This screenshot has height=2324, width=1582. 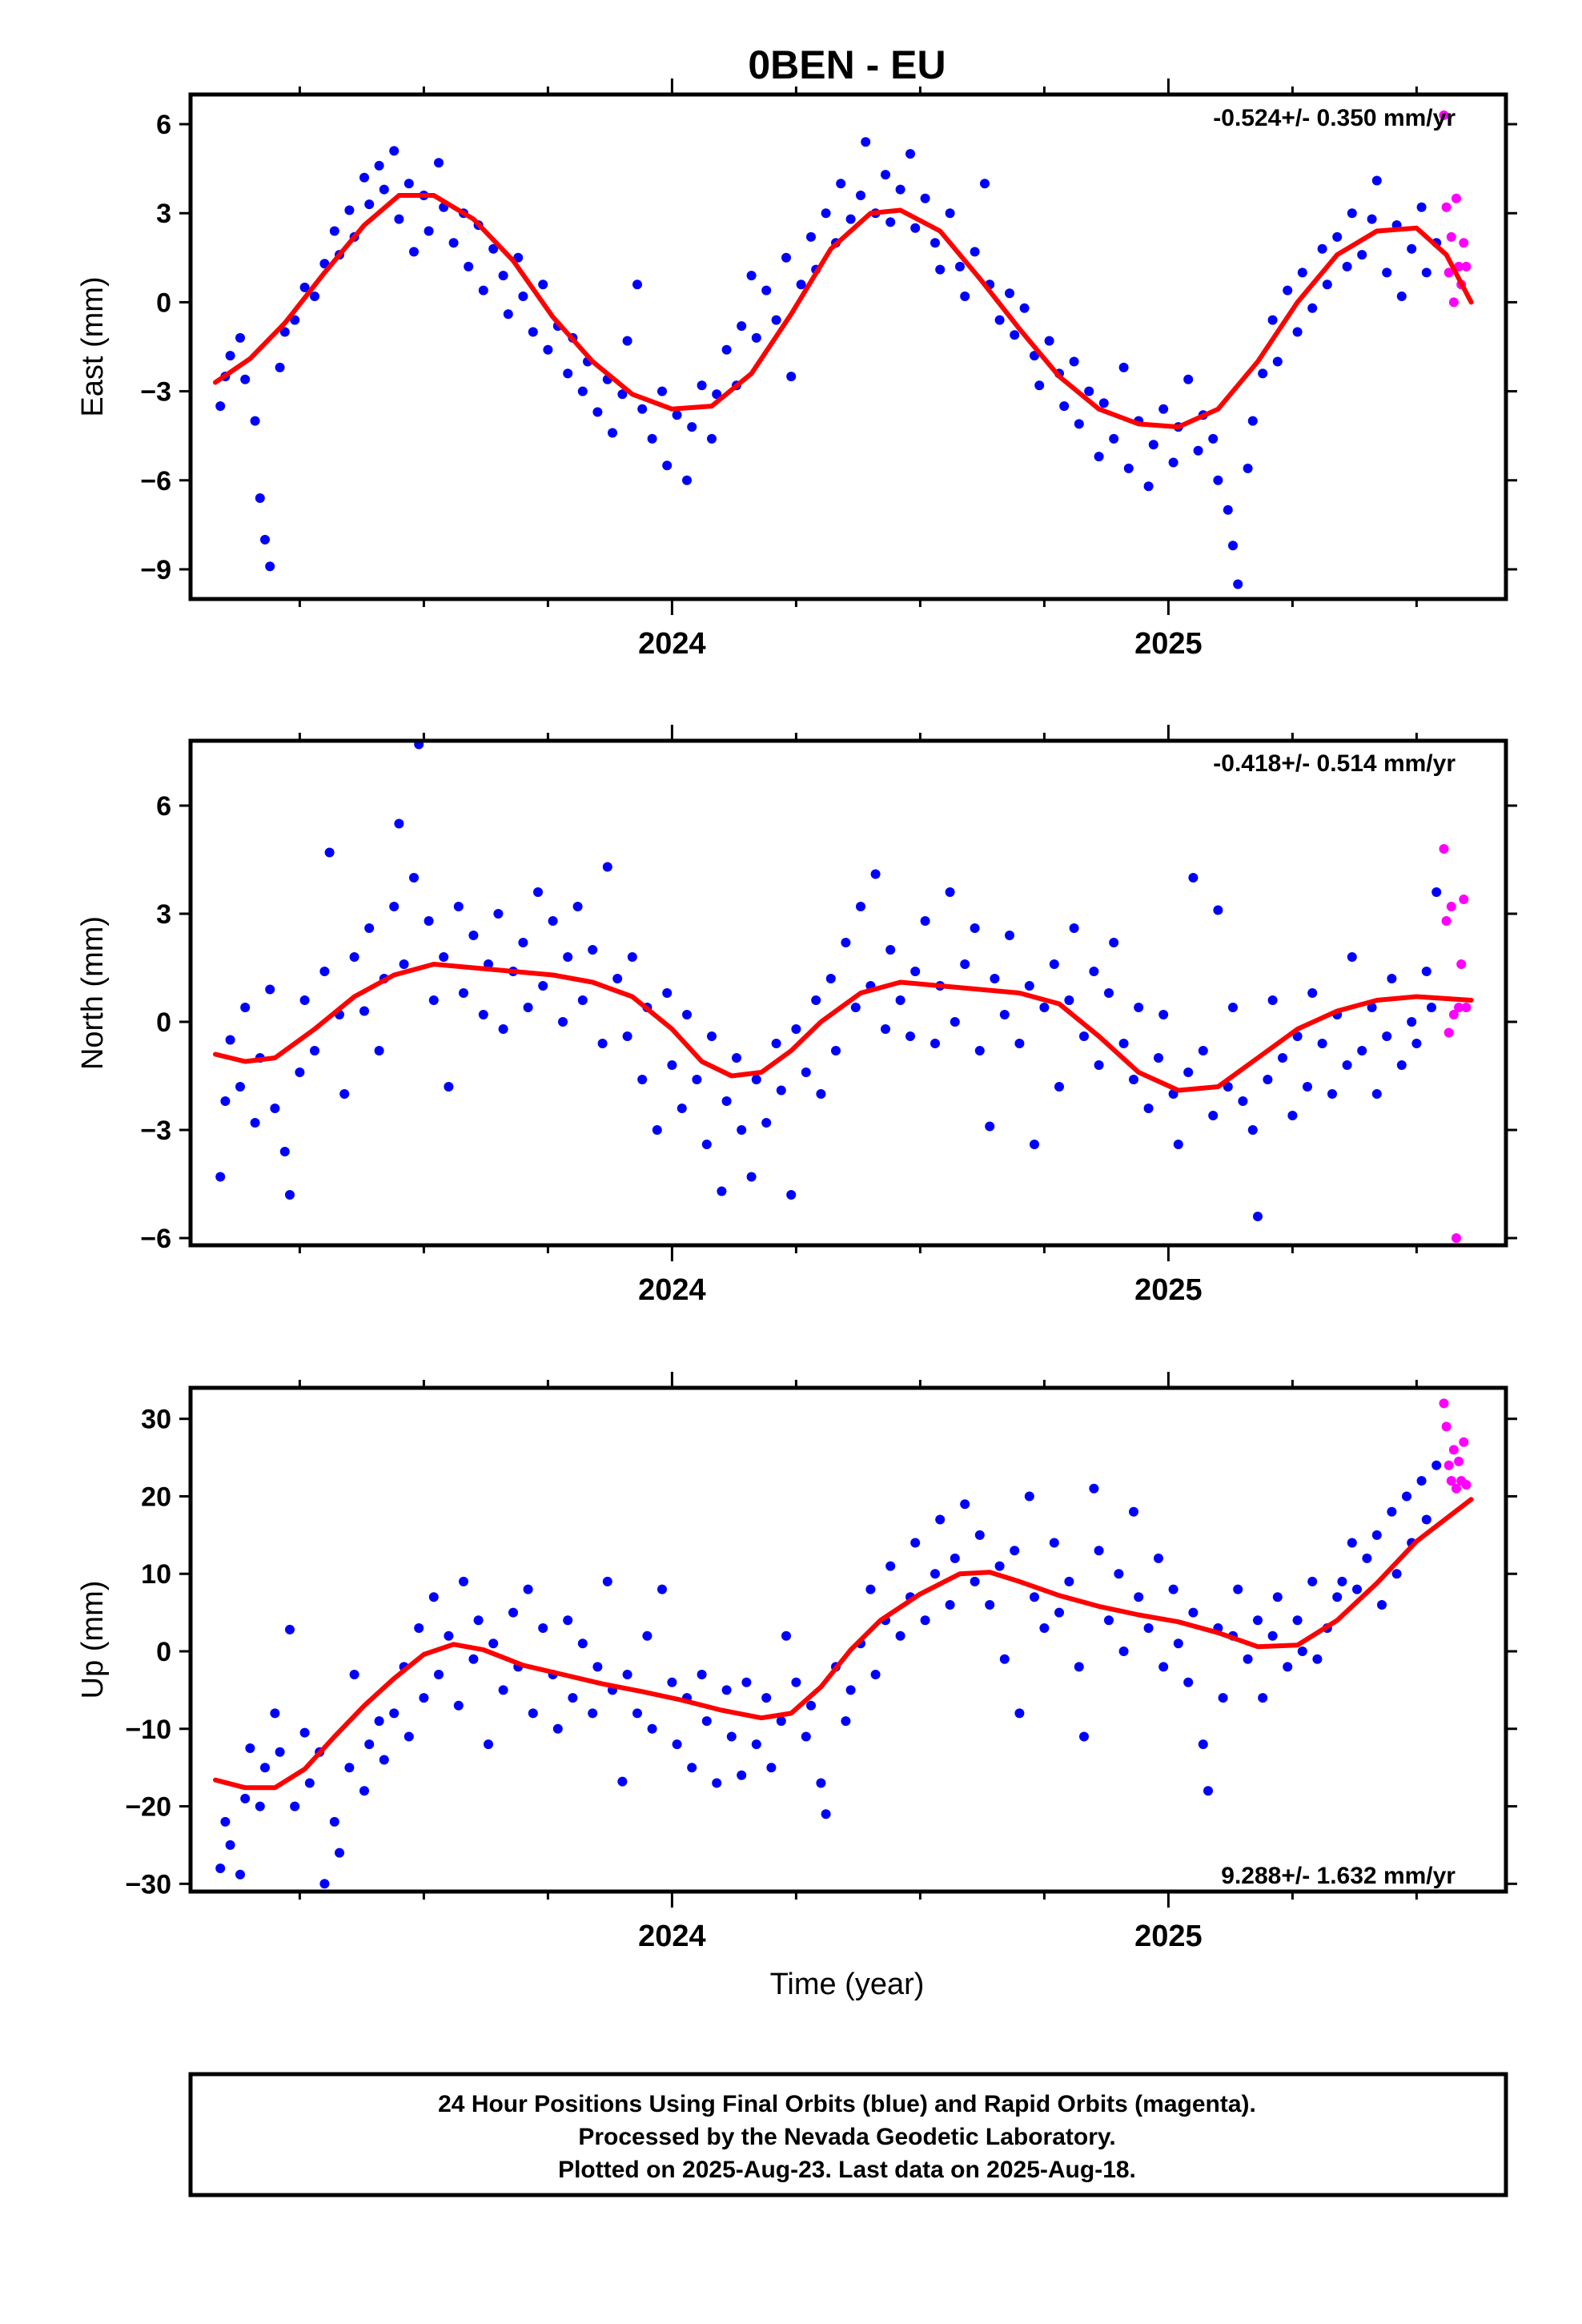 What do you see at coordinates (148, 1884) in the screenshot?
I see `y-tick-label: −30` at bounding box center [148, 1884].